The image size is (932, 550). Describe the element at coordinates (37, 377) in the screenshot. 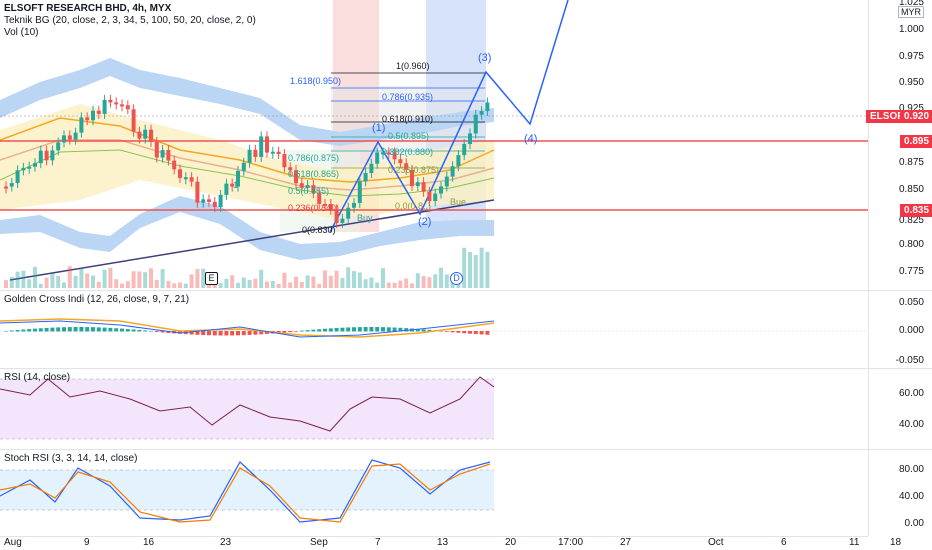

I see `rsi-legend: RSI (14, close)` at that location.